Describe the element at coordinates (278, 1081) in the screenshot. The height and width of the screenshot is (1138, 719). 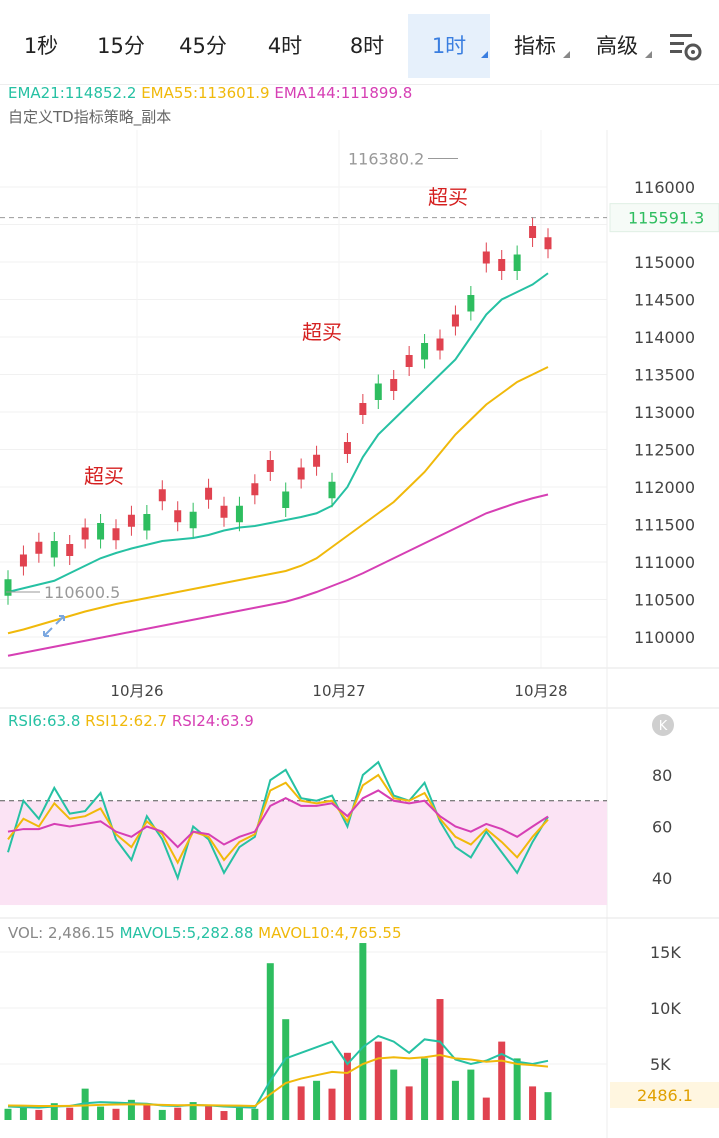
I see `mavol10-line` at that location.